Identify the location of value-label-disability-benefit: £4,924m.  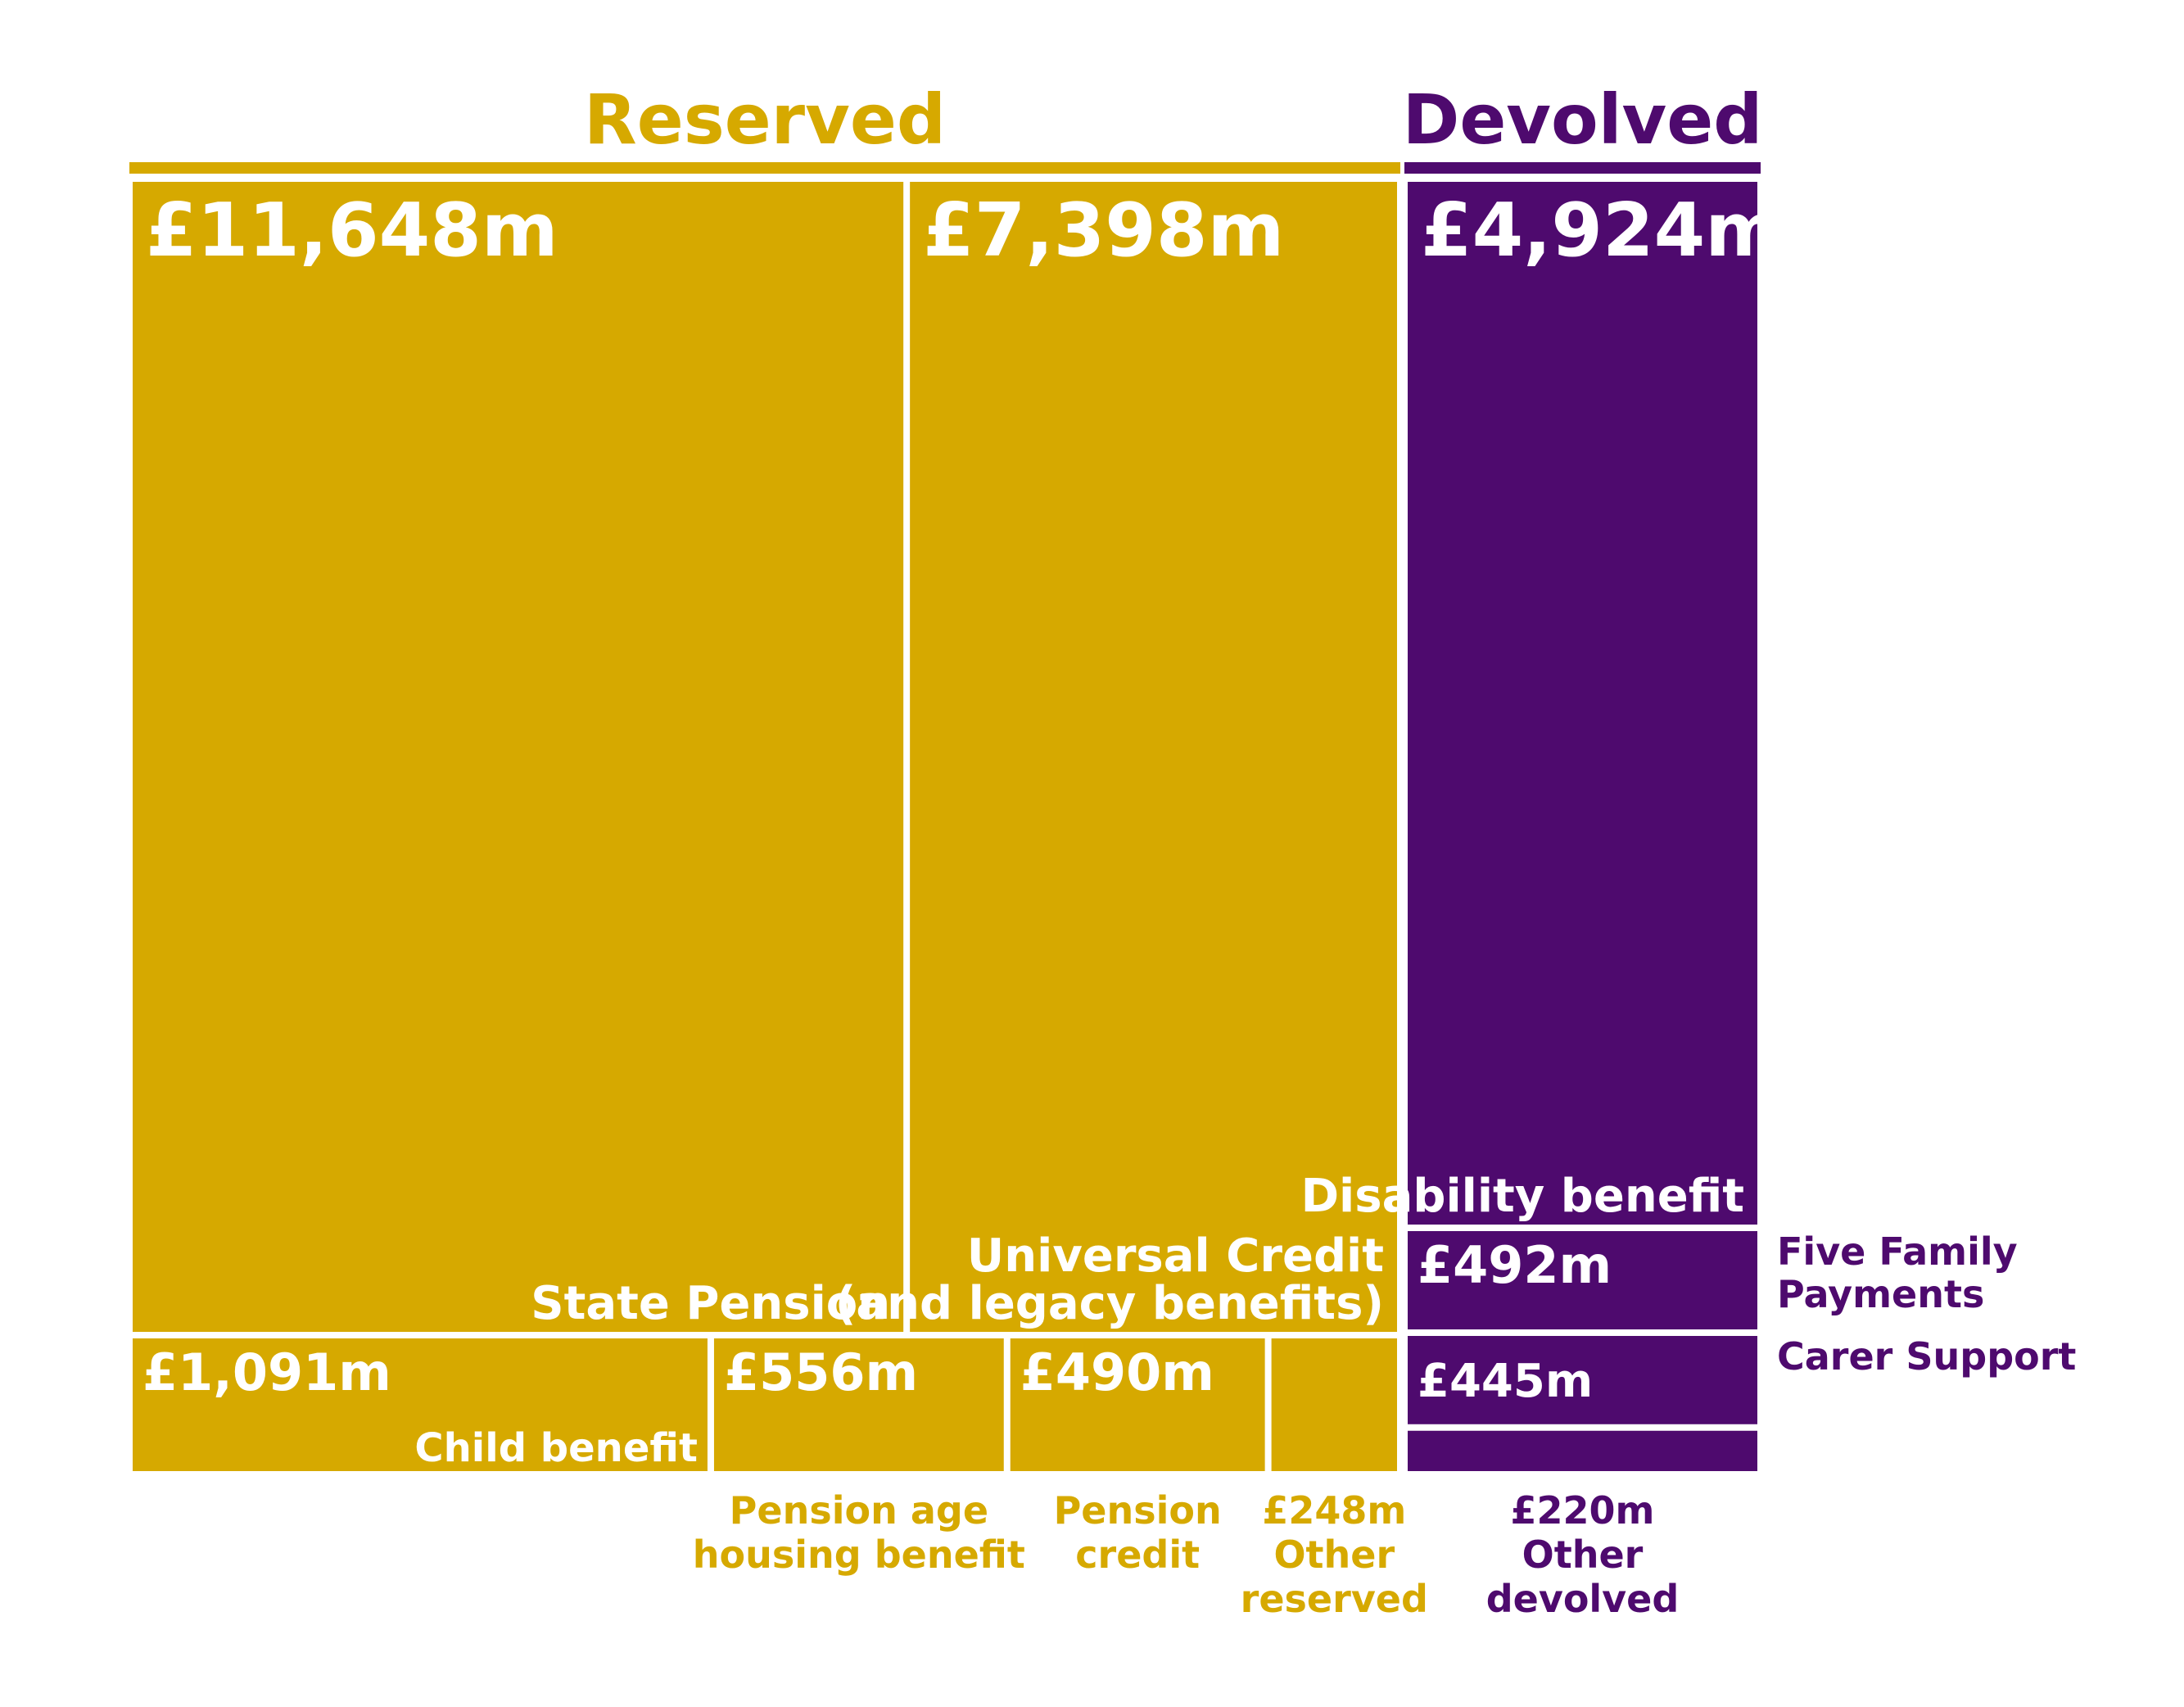
(1601, 231).